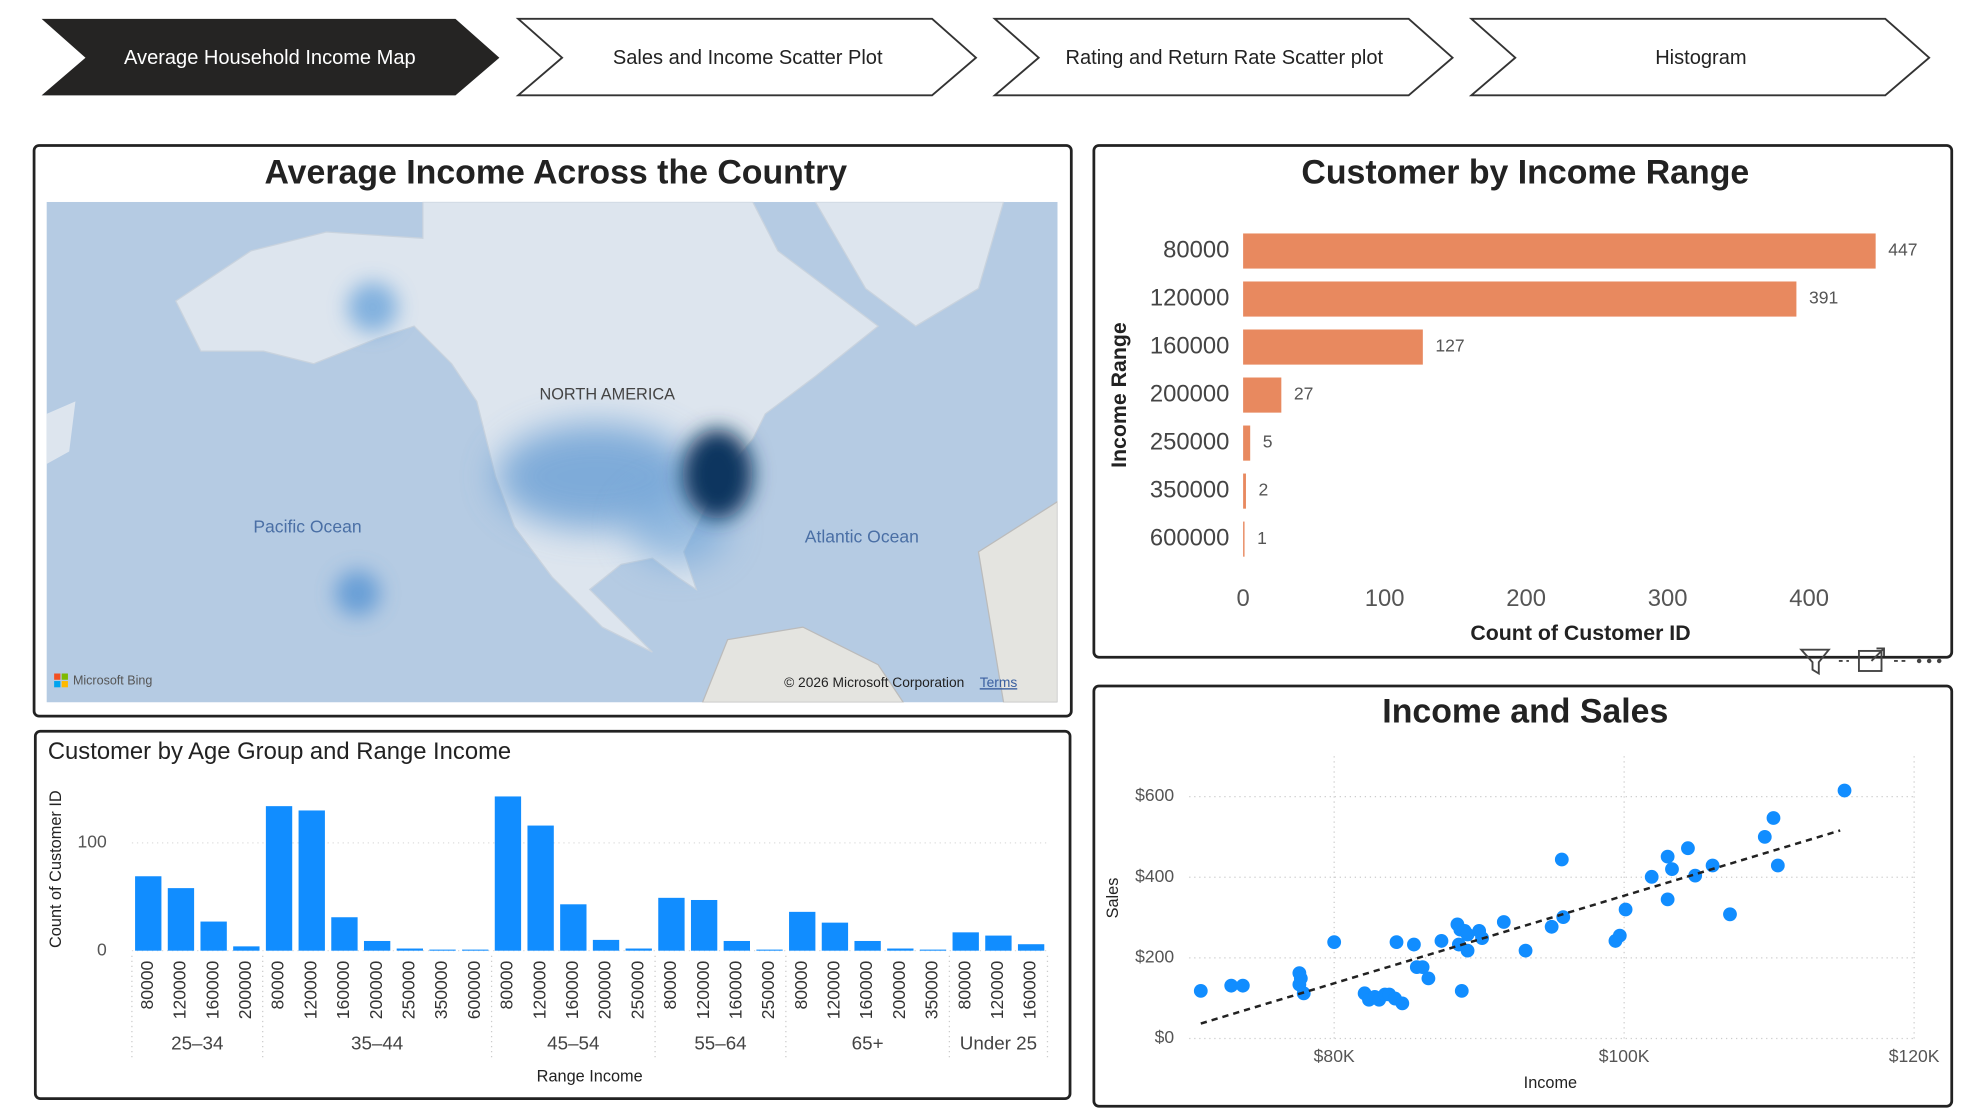 The height and width of the screenshot is (1120, 1967). Describe the element at coordinates (1154, 876) in the screenshot. I see `y-tick-label: $400` at that location.